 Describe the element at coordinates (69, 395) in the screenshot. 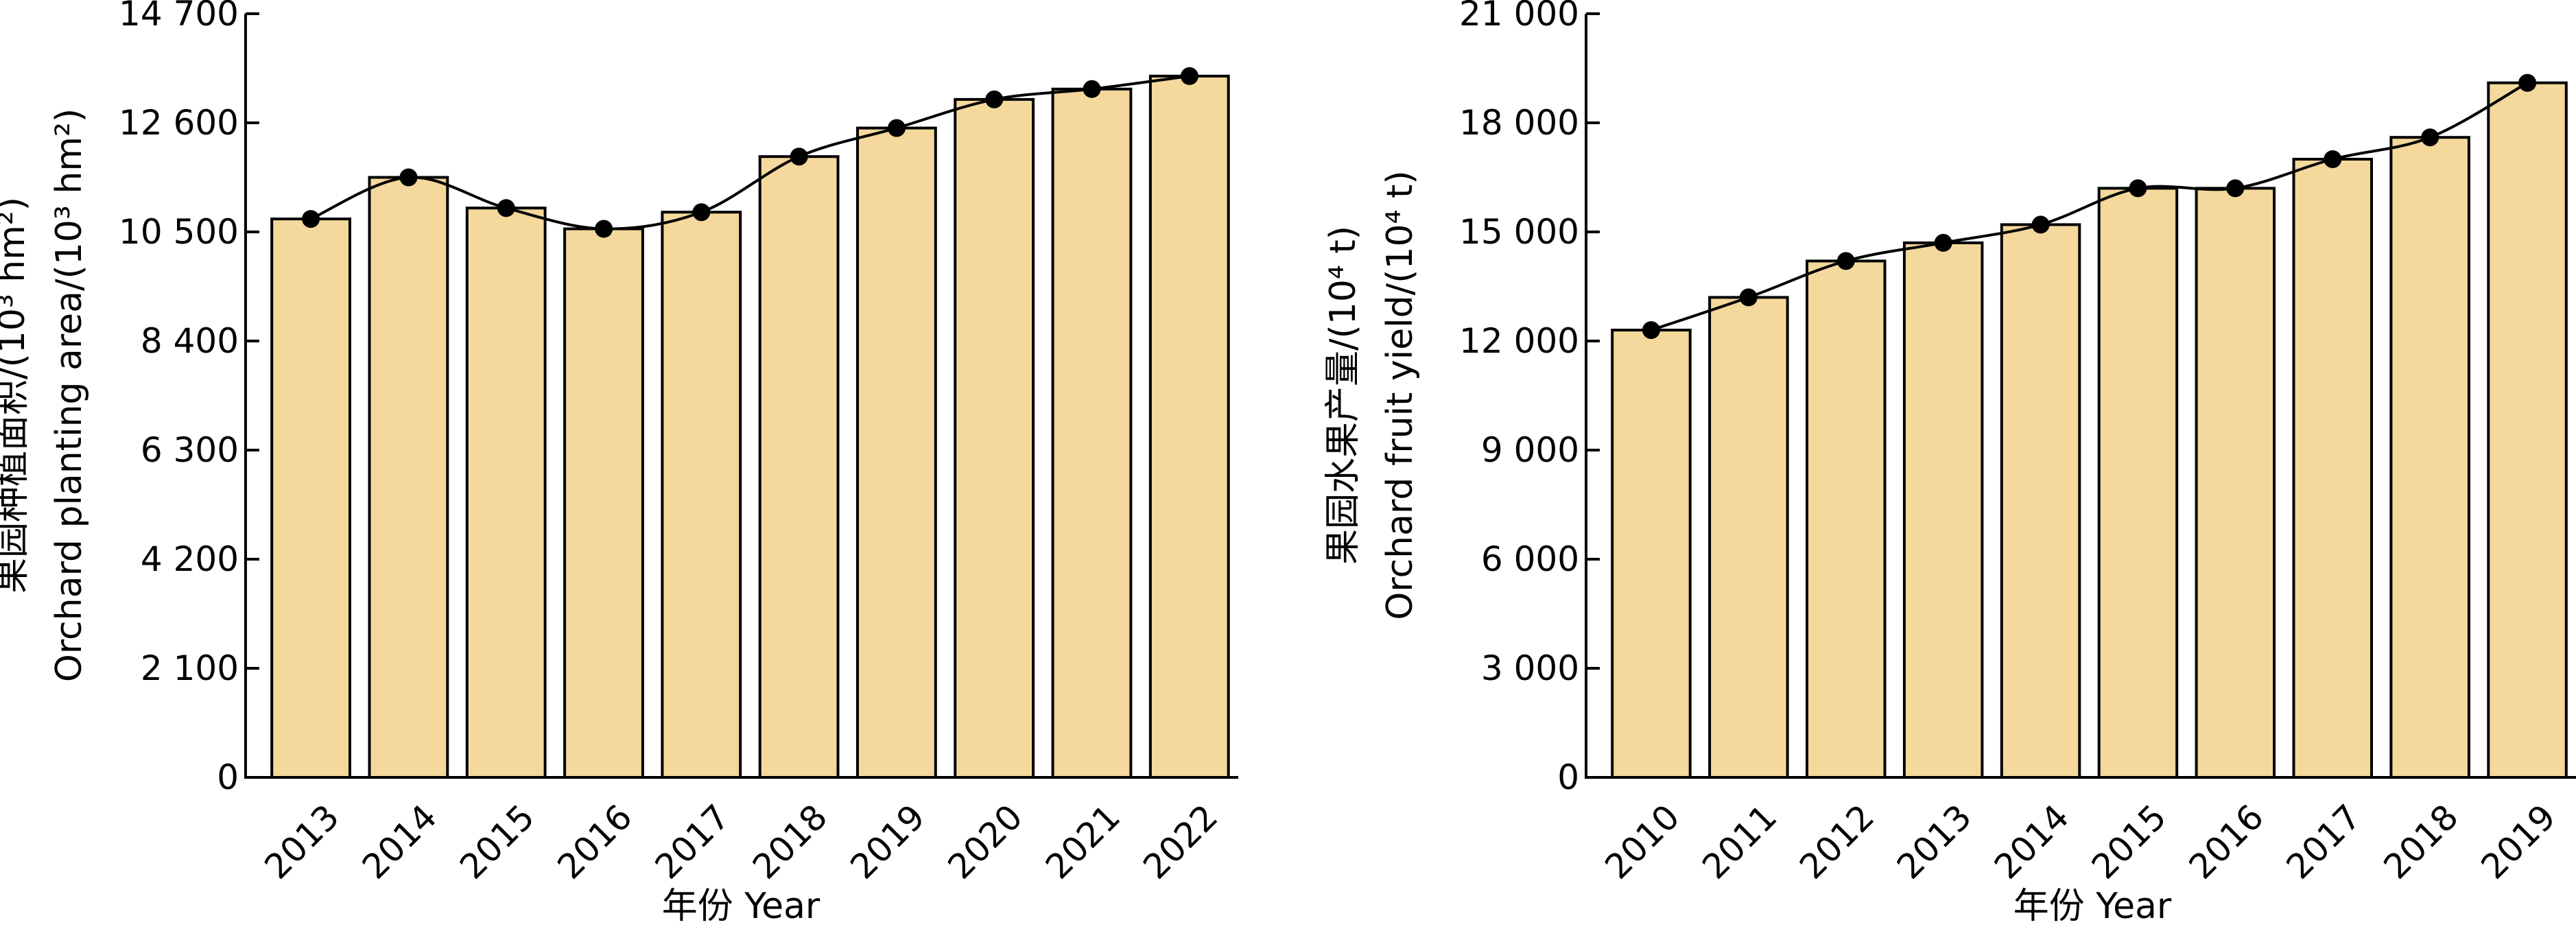

I see `y-axis-title-en: Orchard planting area/(10³ hm²)` at that location.